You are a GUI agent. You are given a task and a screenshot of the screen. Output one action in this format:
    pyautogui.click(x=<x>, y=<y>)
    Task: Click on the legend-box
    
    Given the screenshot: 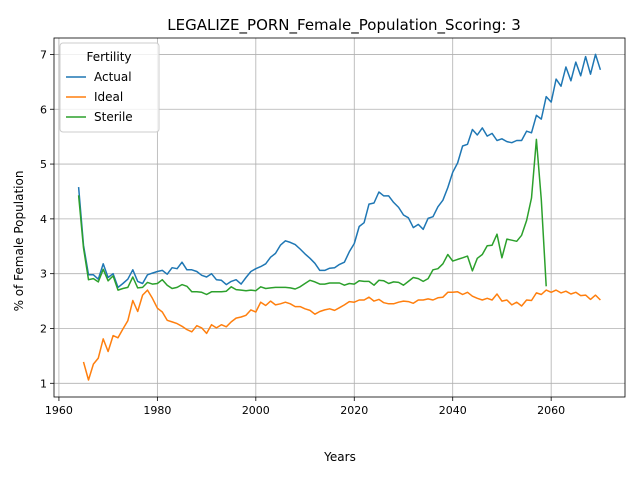 What is the action you would take?
    pyautogui.click(x=109, y=87)
    